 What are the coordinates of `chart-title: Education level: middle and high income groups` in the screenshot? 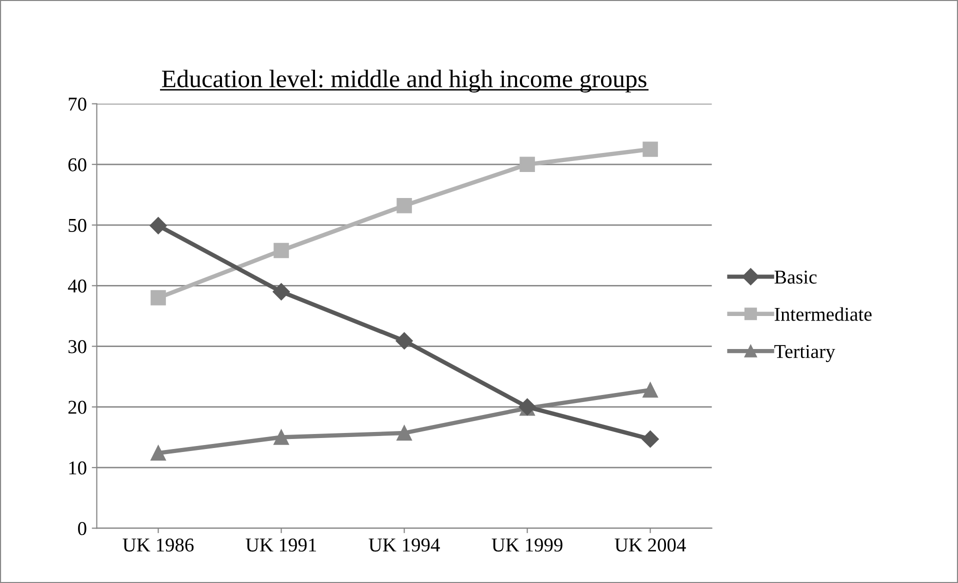 It's located at (404, 81).